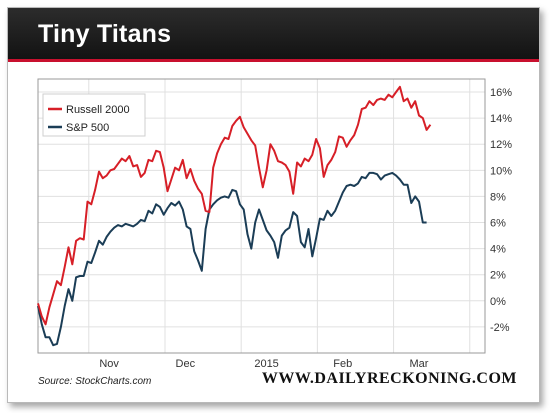  I want to click on y-tick-label: 8%, so click(498, 197).